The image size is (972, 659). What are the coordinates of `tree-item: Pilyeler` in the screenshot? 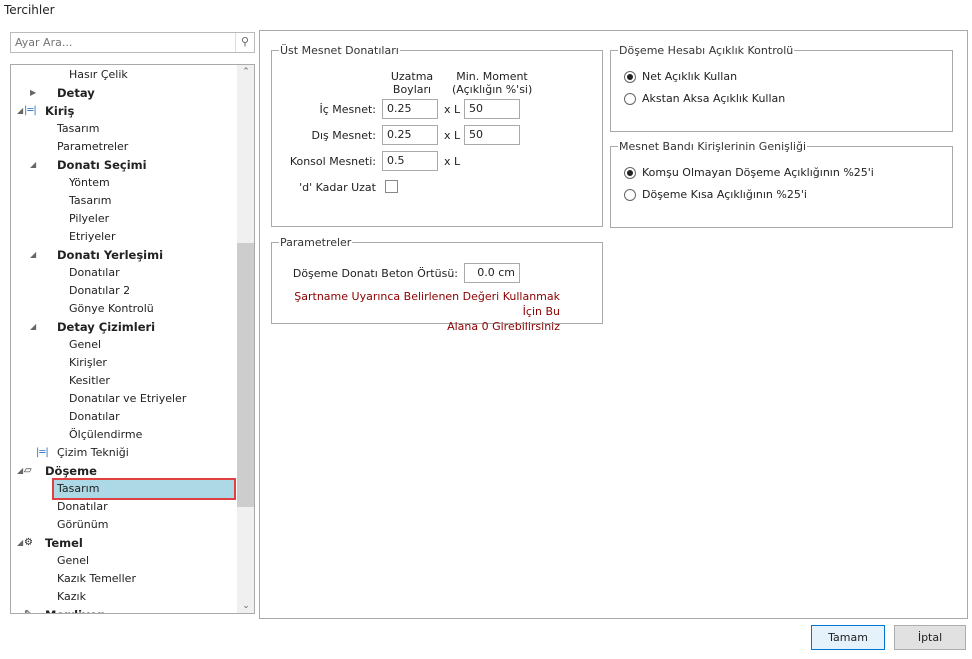 It's located at (89, 218).